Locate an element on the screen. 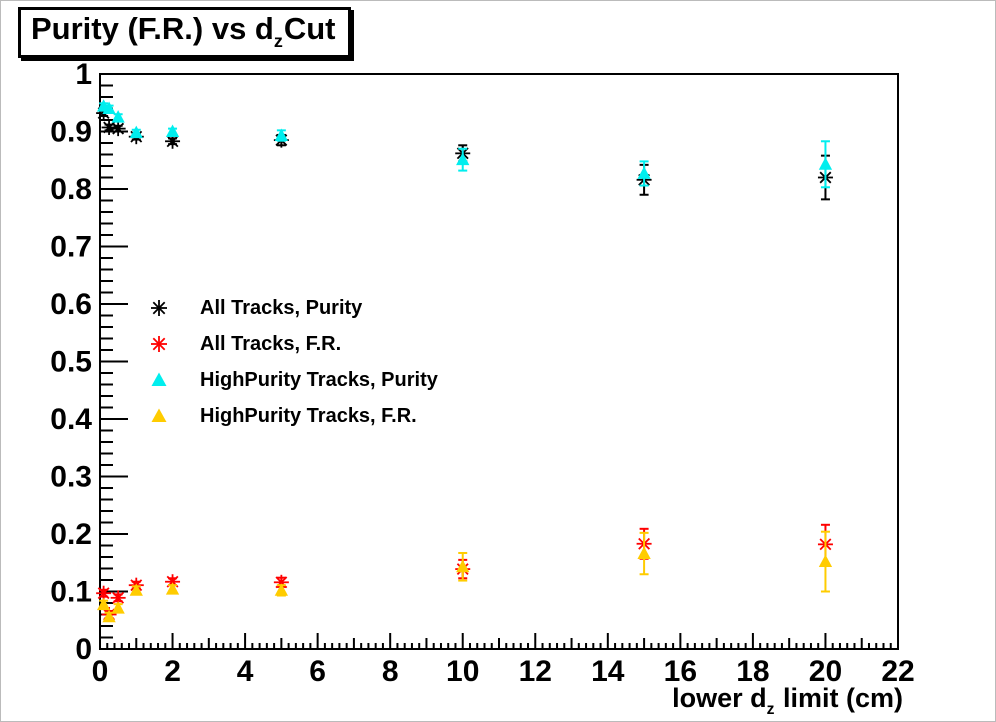  x-axis-tick-labels: 0 2 4 6 8 10 12 14 16 18 20 22 is located at coordinates (503, 671).